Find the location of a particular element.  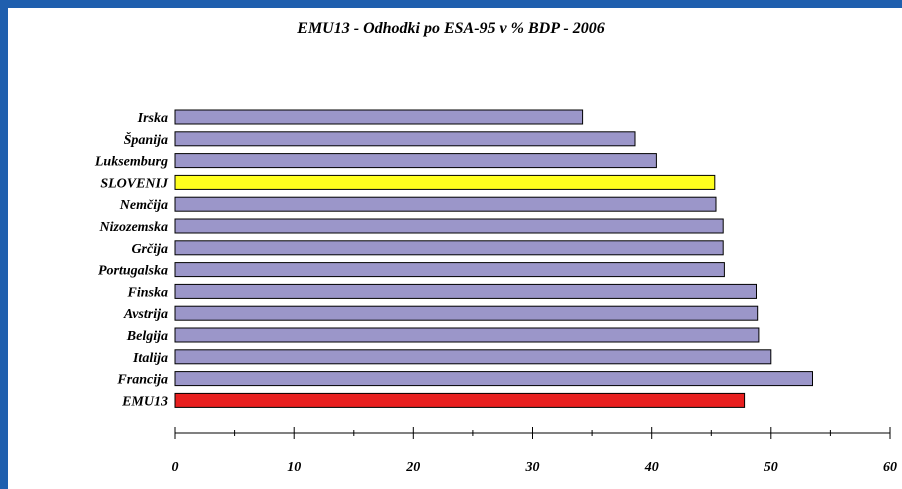

x-tick-label: 20 is located at coordinates (412, 467).